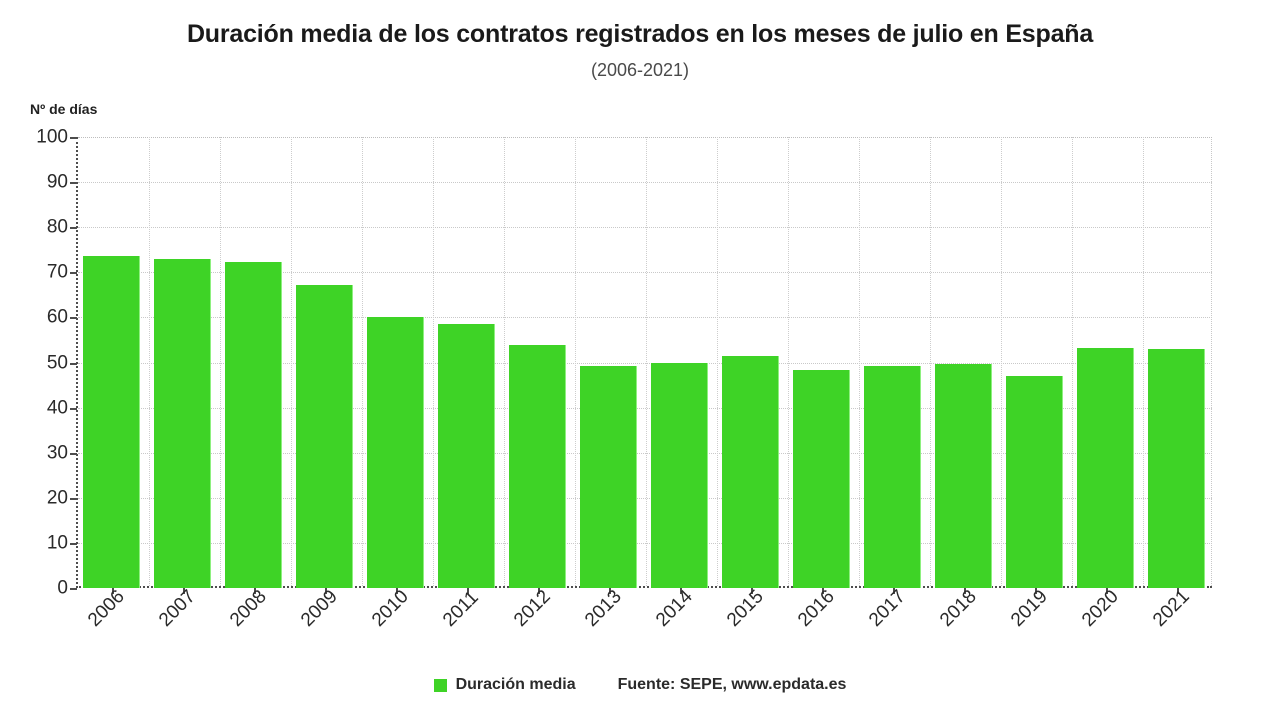 This screenshot has height=720, width=1280. What do you see at coordinates (248, 608) in the screenshot?
I see `x-tick-label-2008: 2008` at bounding box center [248, 608].